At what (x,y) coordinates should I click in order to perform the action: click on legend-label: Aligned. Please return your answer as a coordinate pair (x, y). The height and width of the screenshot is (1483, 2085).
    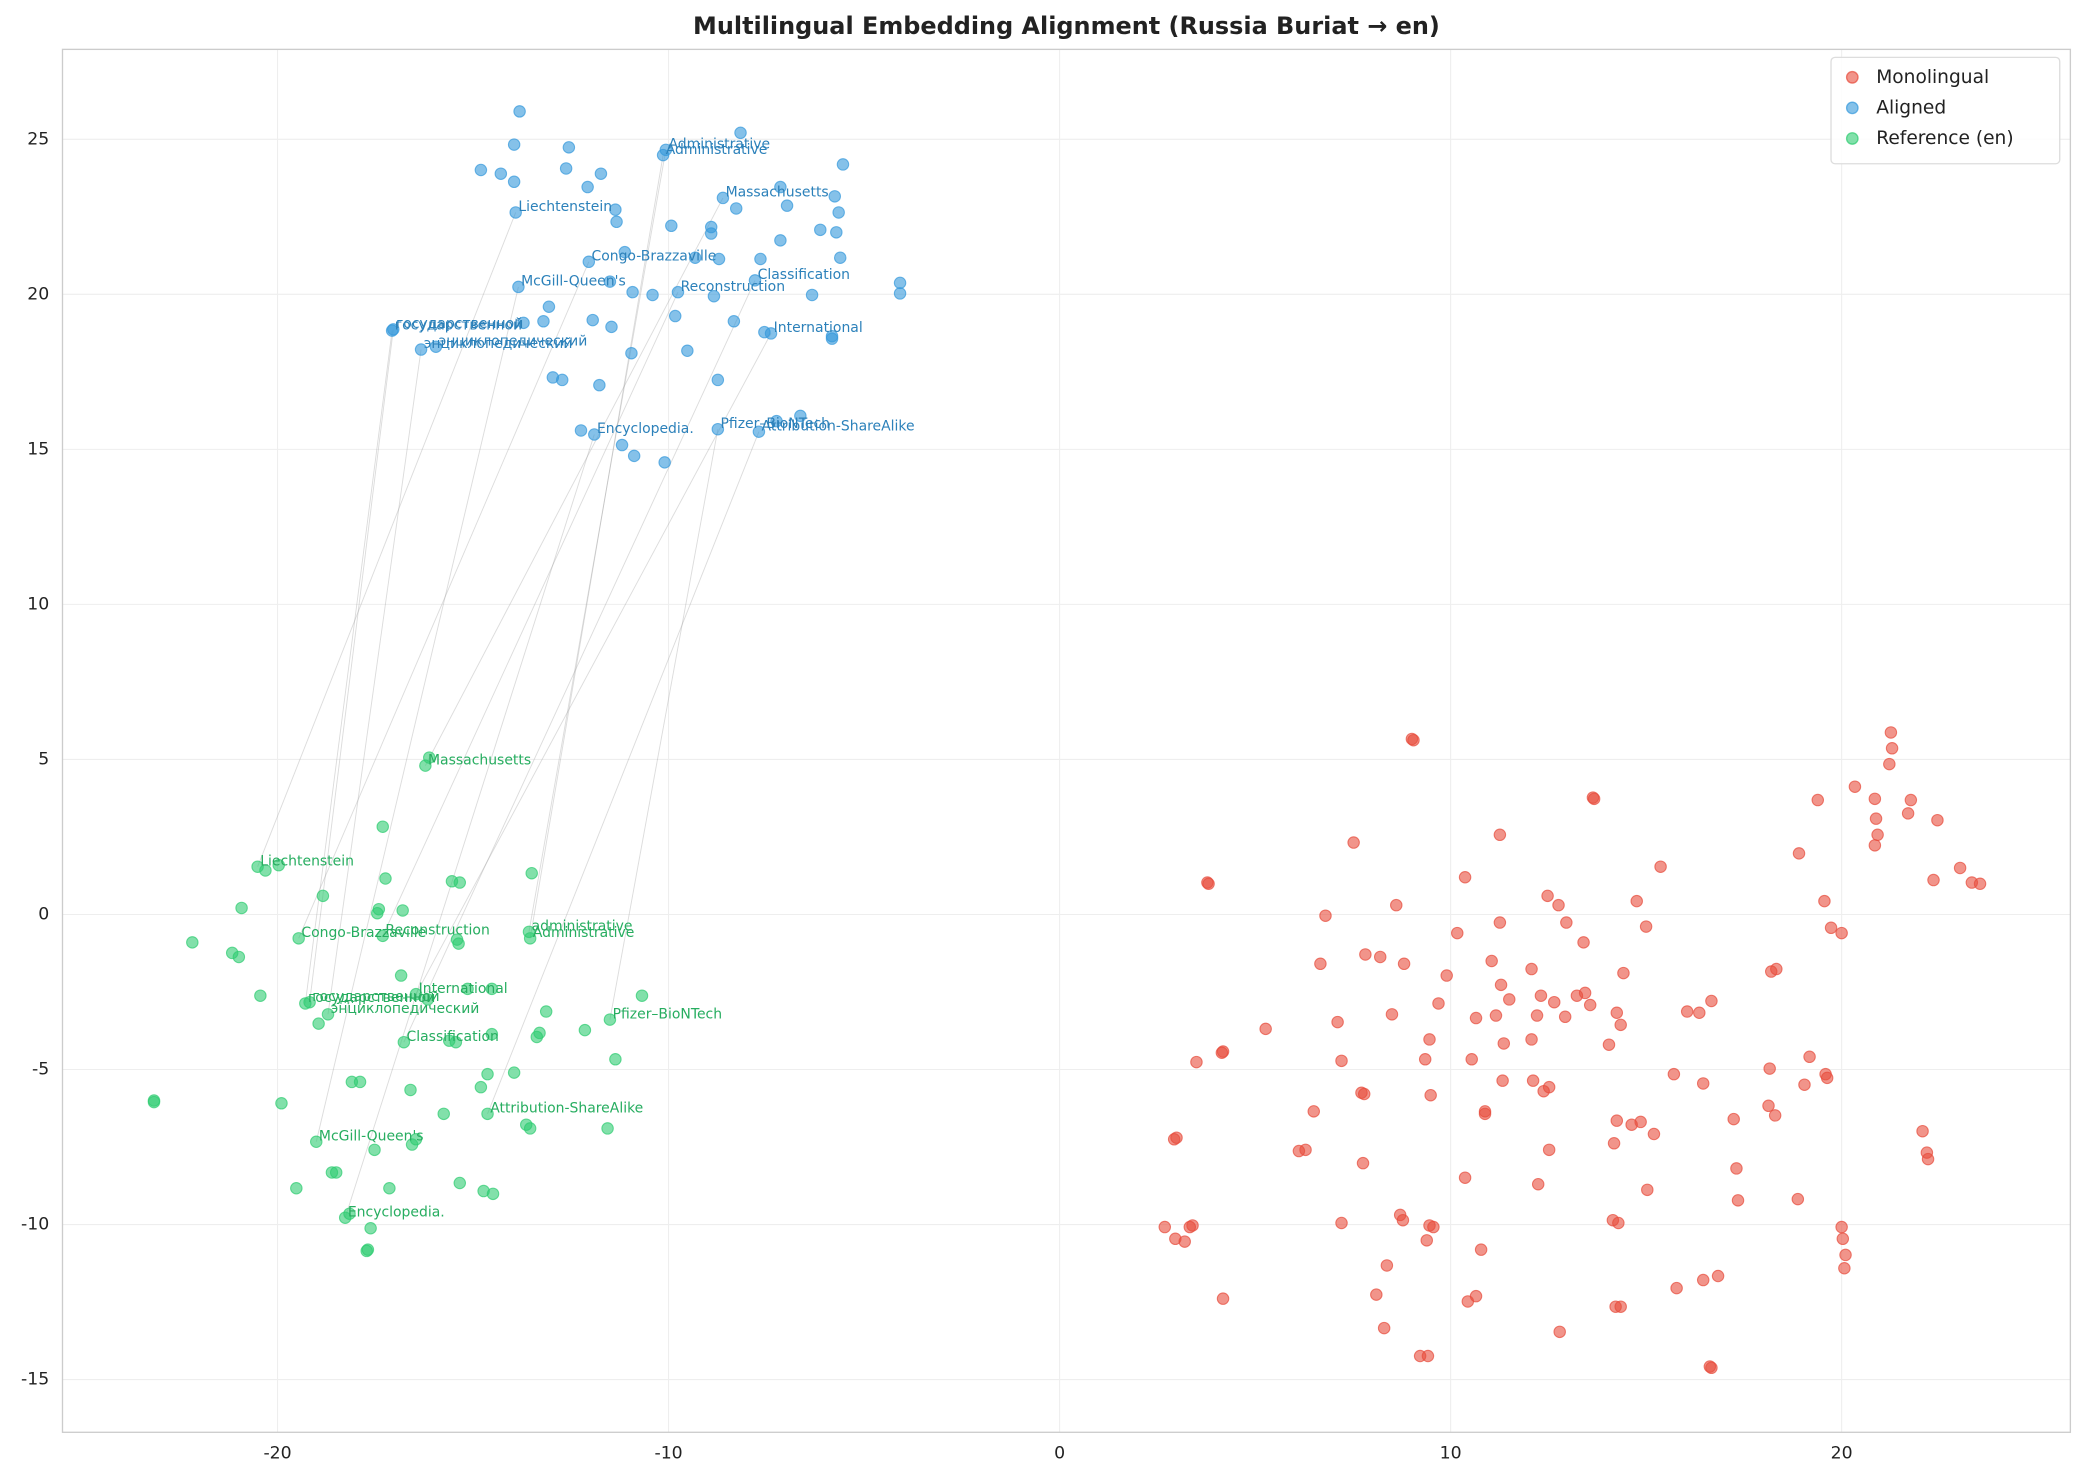
    Looking at the image, I should click on (1911, 107).